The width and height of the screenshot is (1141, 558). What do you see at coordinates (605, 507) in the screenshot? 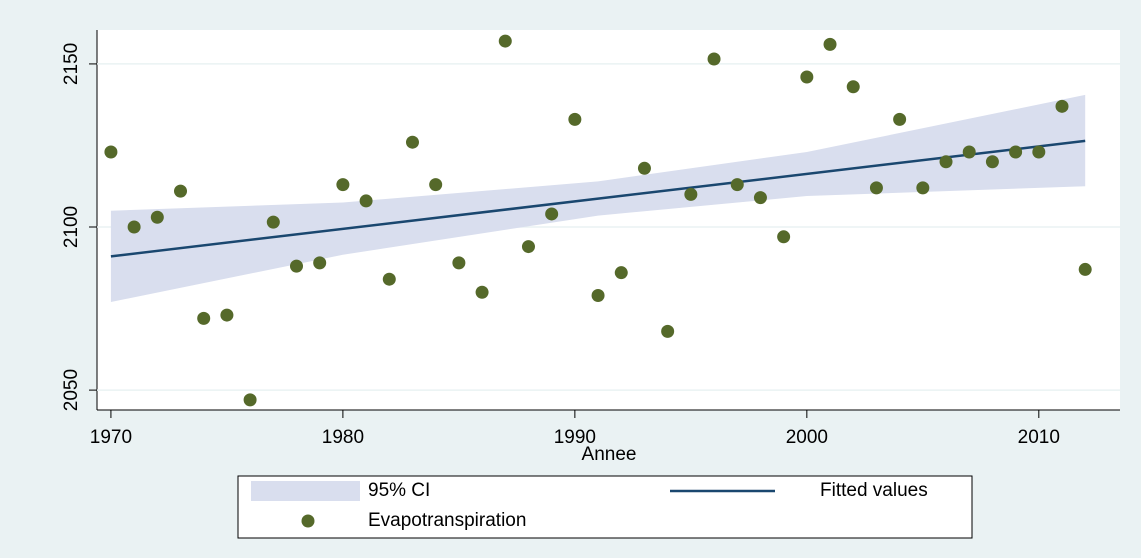
I see `legend` at bounding box center [605, 507].